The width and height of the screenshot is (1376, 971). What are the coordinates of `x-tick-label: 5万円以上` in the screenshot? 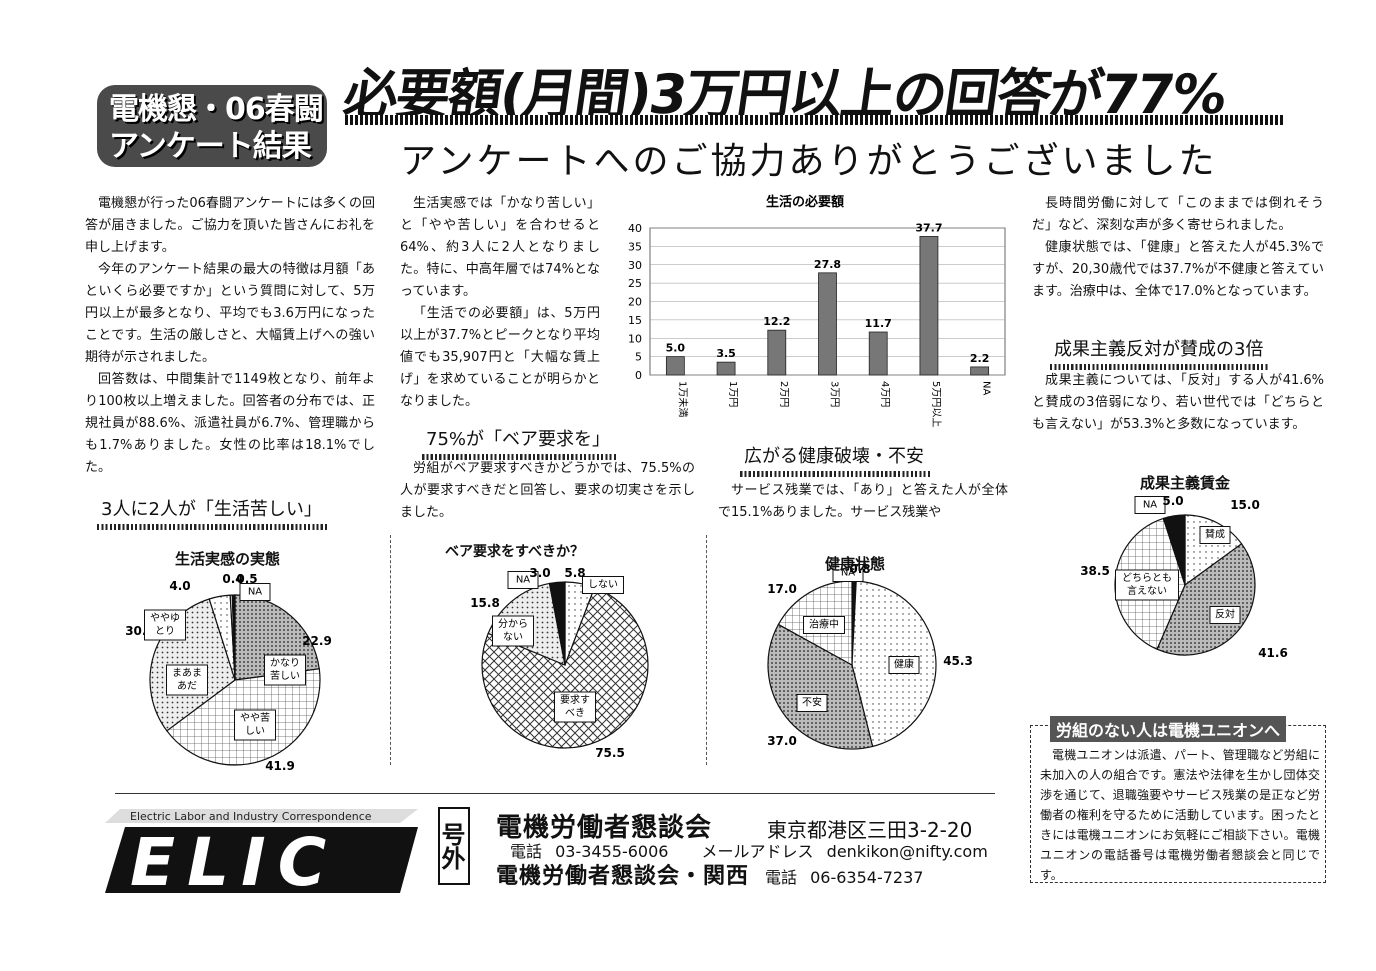 It's located at (936, 404).